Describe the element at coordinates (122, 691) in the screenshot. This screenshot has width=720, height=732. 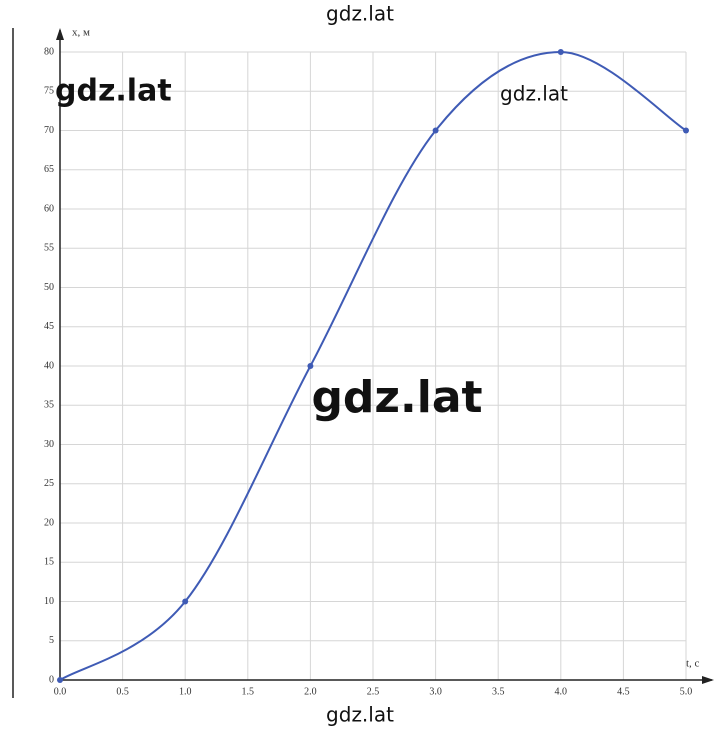
I see `x-tick-label: 0.5` at that location.